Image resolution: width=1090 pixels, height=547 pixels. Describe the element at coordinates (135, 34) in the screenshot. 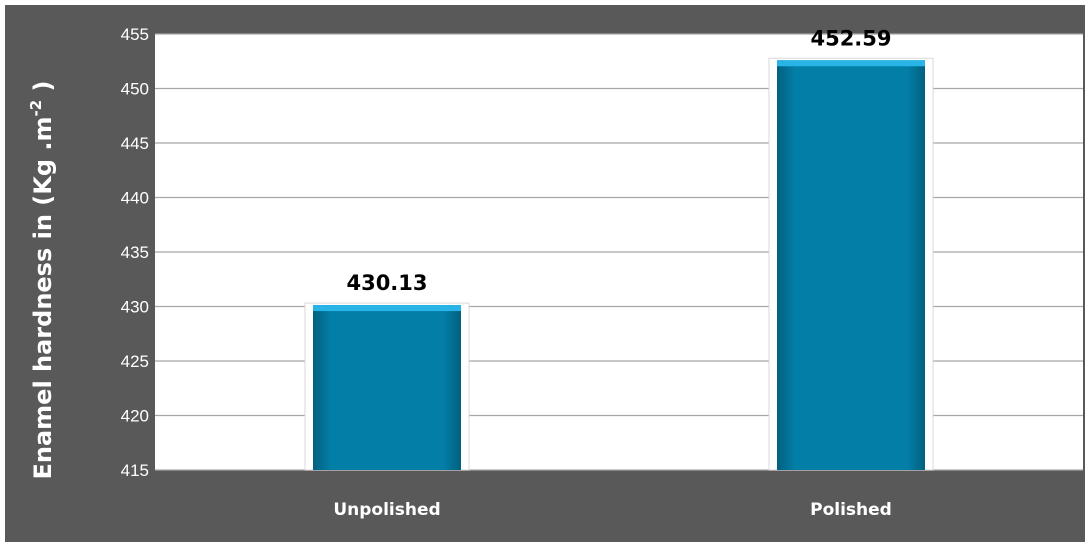

I see `y-tick-label: 455` at that location.